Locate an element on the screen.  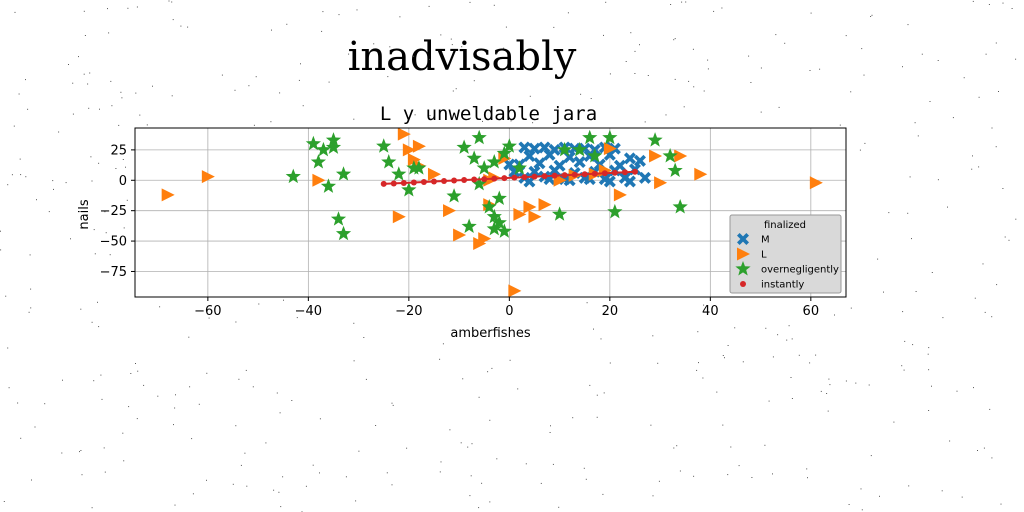
series-overnegligently is located at coordinates (486, 185).